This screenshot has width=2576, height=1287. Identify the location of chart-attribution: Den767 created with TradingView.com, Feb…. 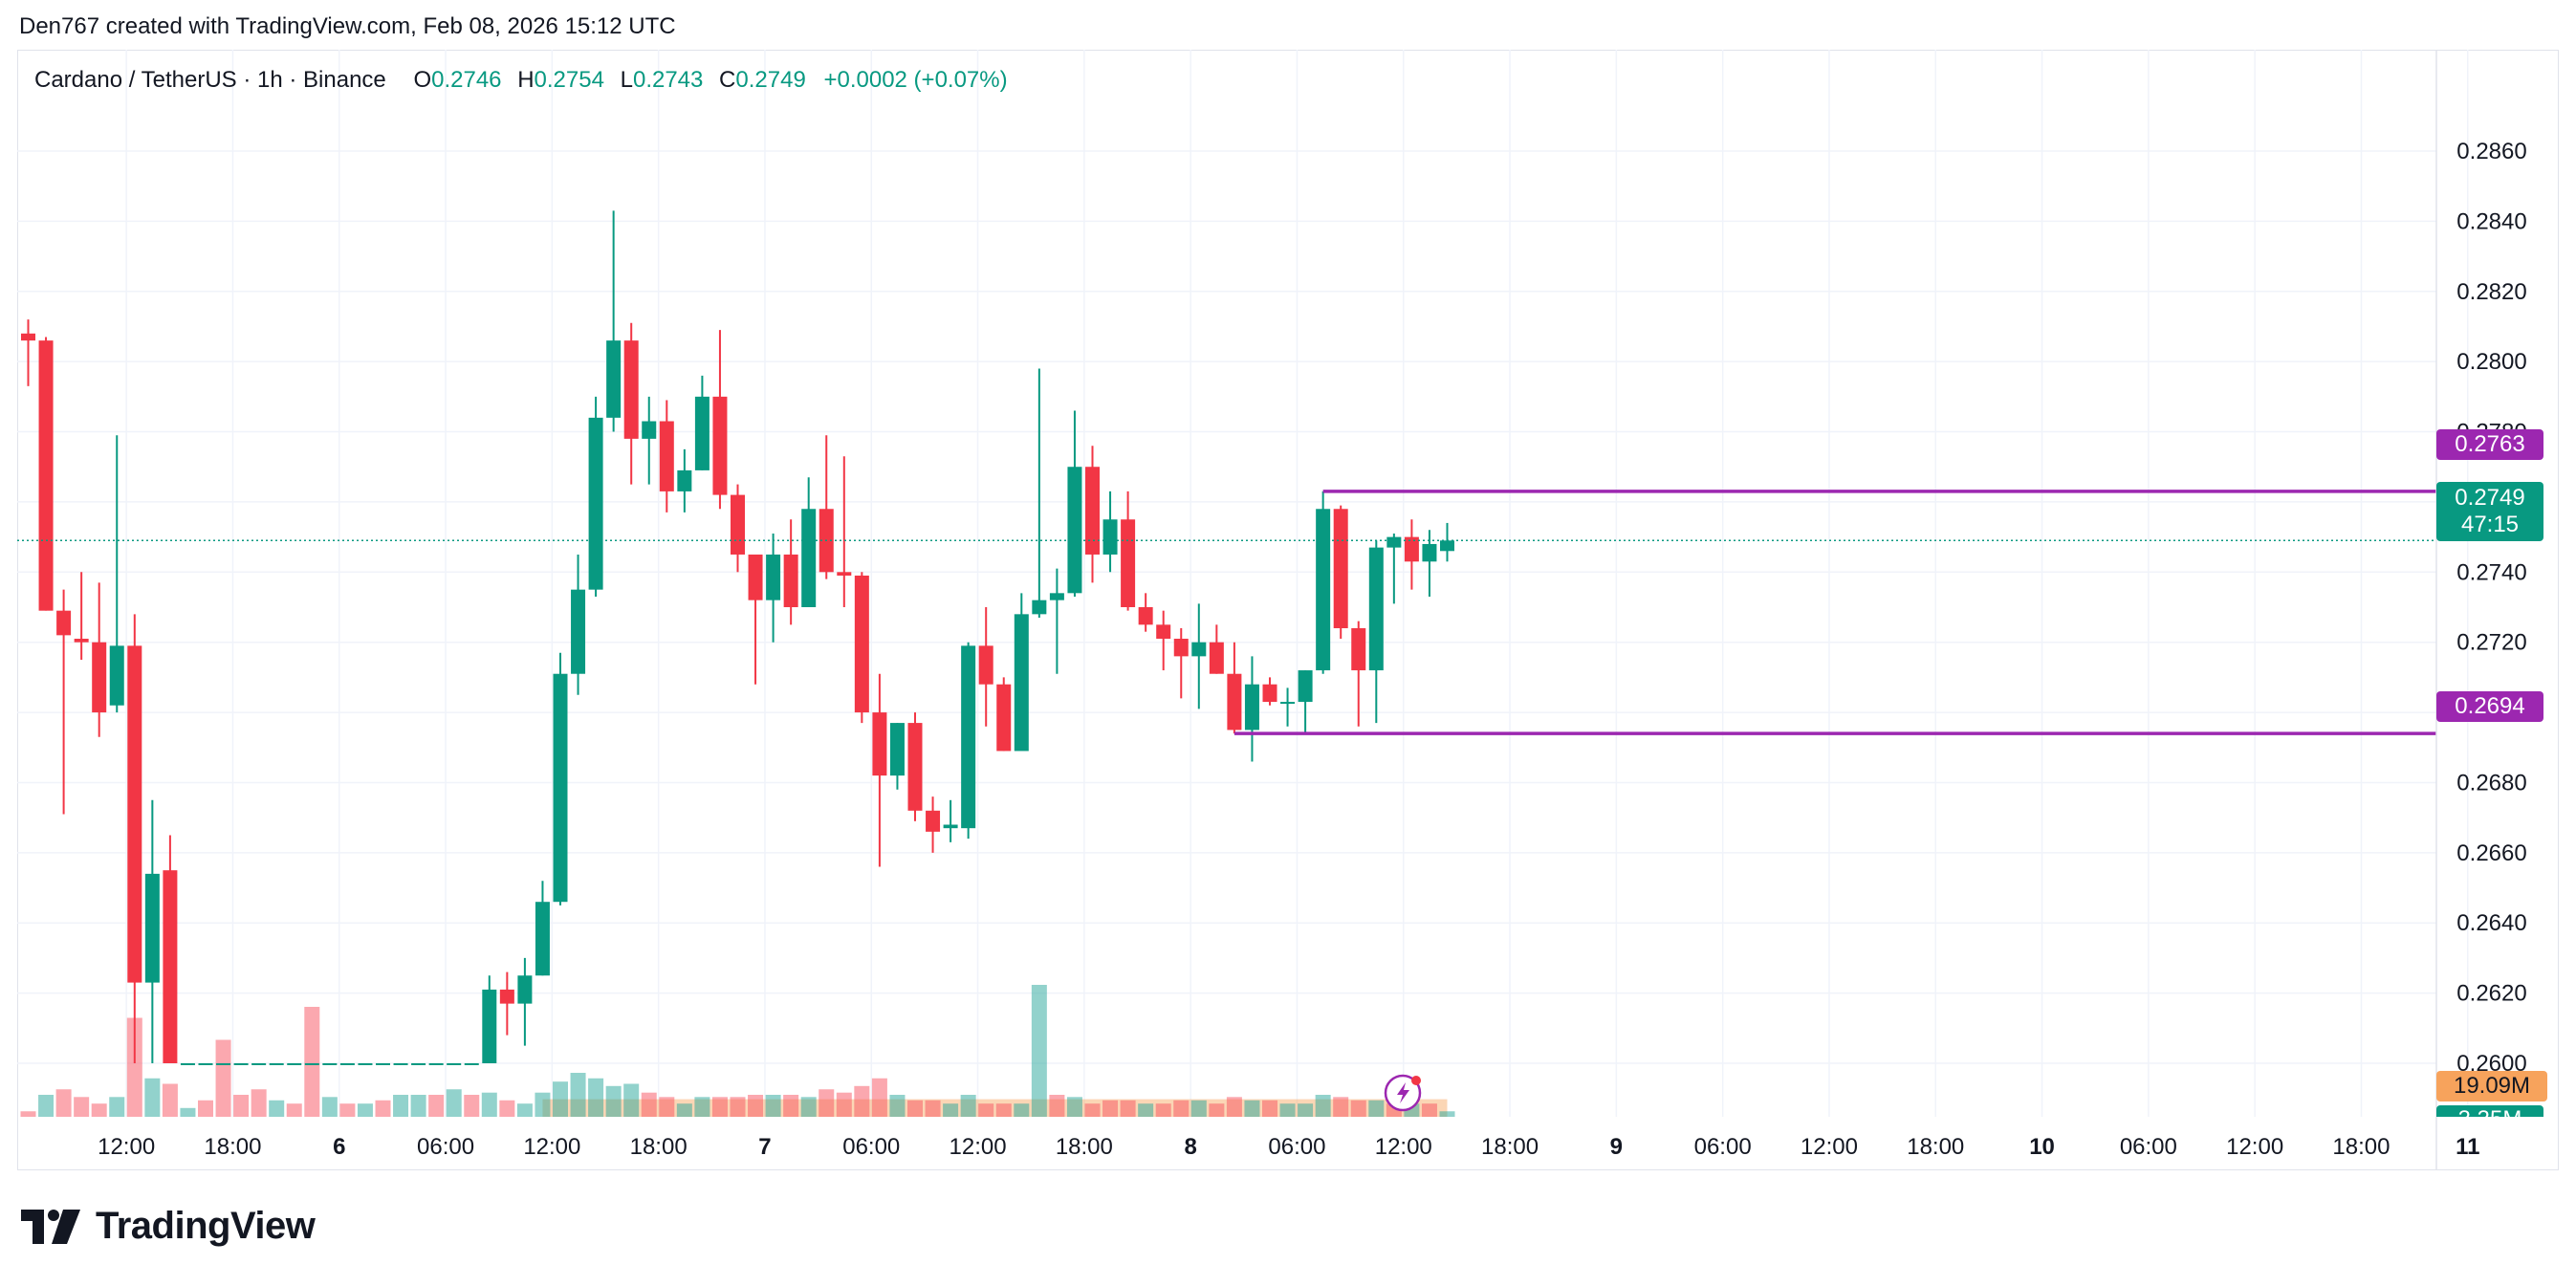
(347, 26).